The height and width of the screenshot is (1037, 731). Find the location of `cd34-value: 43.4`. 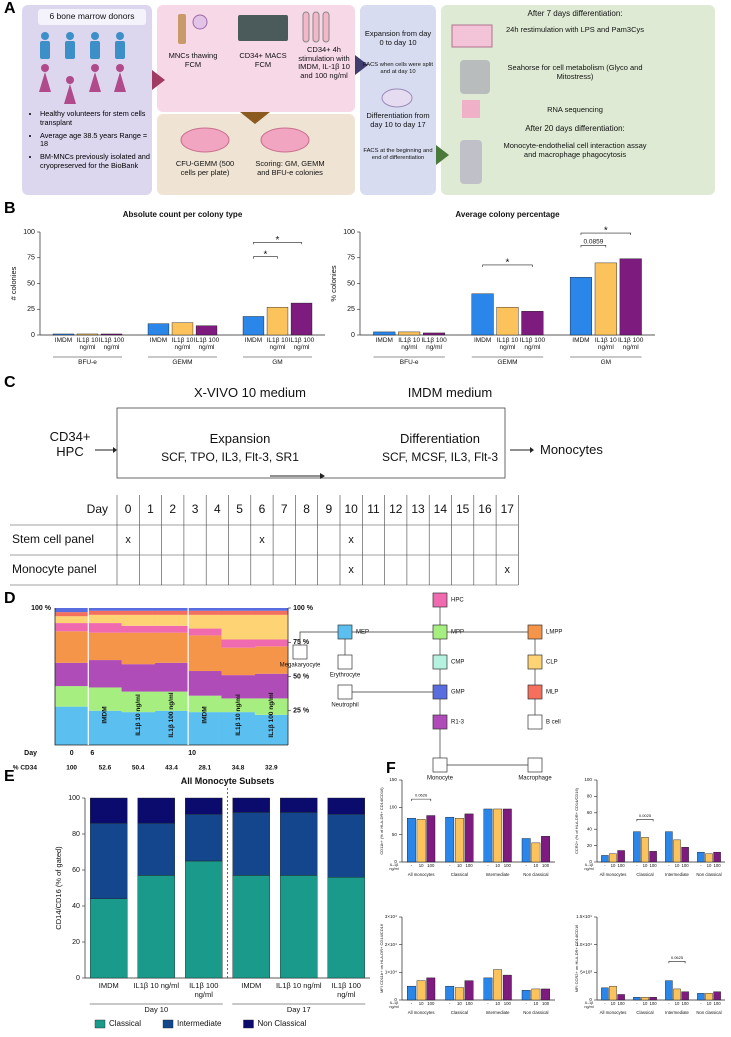

cd34-value: 43.4 is located at coordinates (171, 768).